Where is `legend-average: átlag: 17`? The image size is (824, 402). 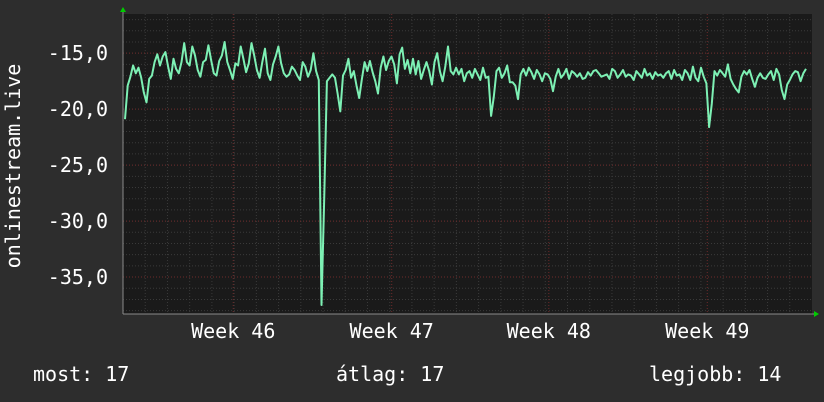
legend-average: átlag: 17 is located at coordinates (390, 374).